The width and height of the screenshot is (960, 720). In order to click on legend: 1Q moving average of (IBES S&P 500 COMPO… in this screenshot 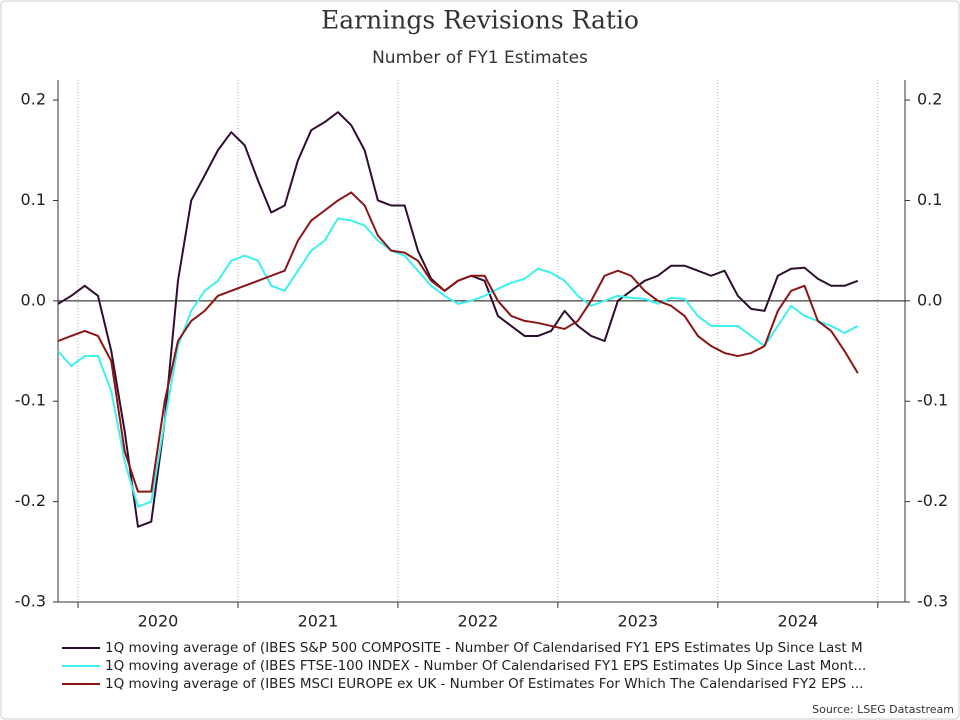, I will do `click(464, 666)`.